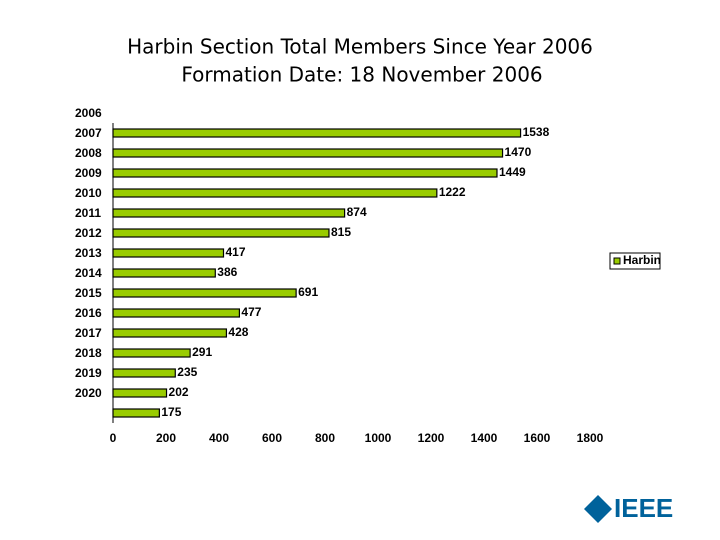 The width and height of the screenshot is (720, 540). What do you see at coordinates (113, 438) in the screenshot?
I see `x-tick-label: 0` at bounding box center [113, 438].